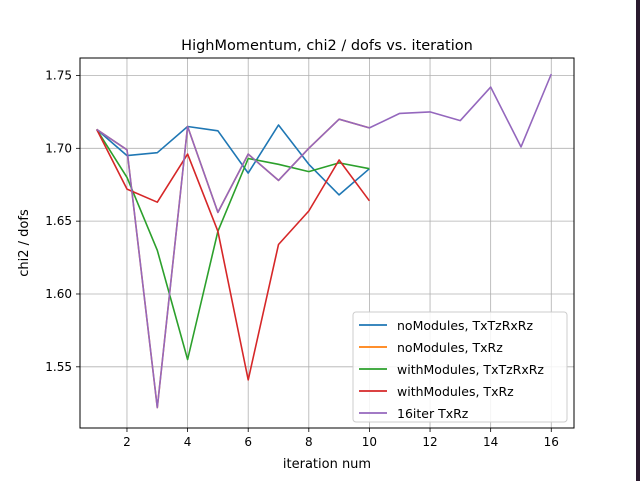 The width and height of the screenshot is (640, 481). I want to click on legend-box, so click(460, 367).